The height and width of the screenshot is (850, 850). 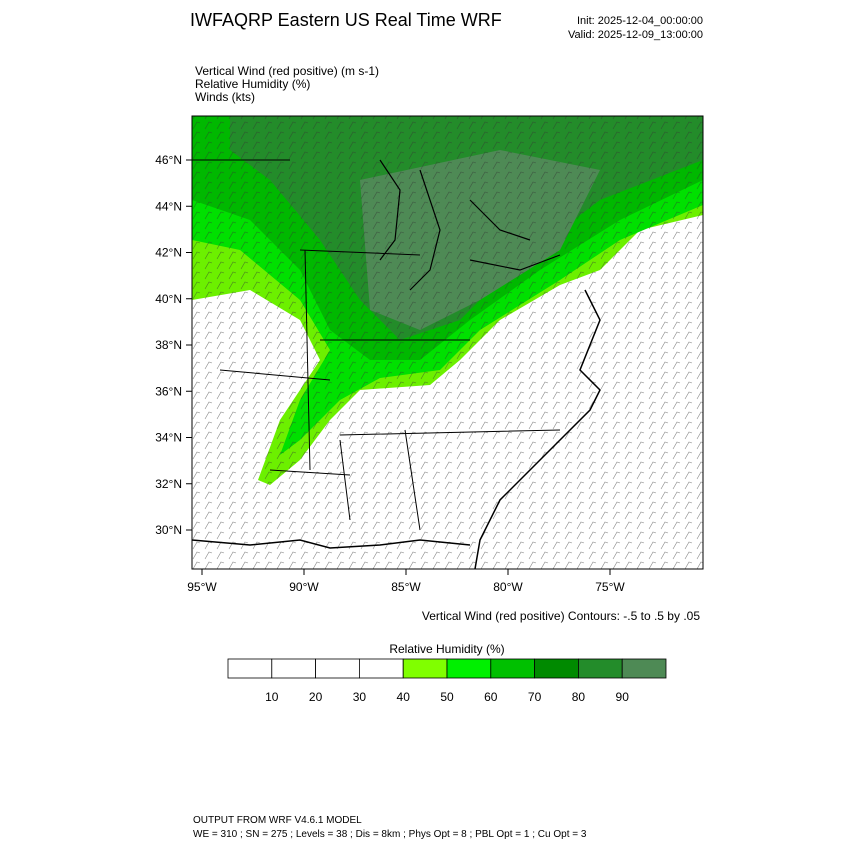 What do you see at coordinates (168, 345) in the screenshot?
I see `lat-label: 38°N` at bounding box center [168, 345].